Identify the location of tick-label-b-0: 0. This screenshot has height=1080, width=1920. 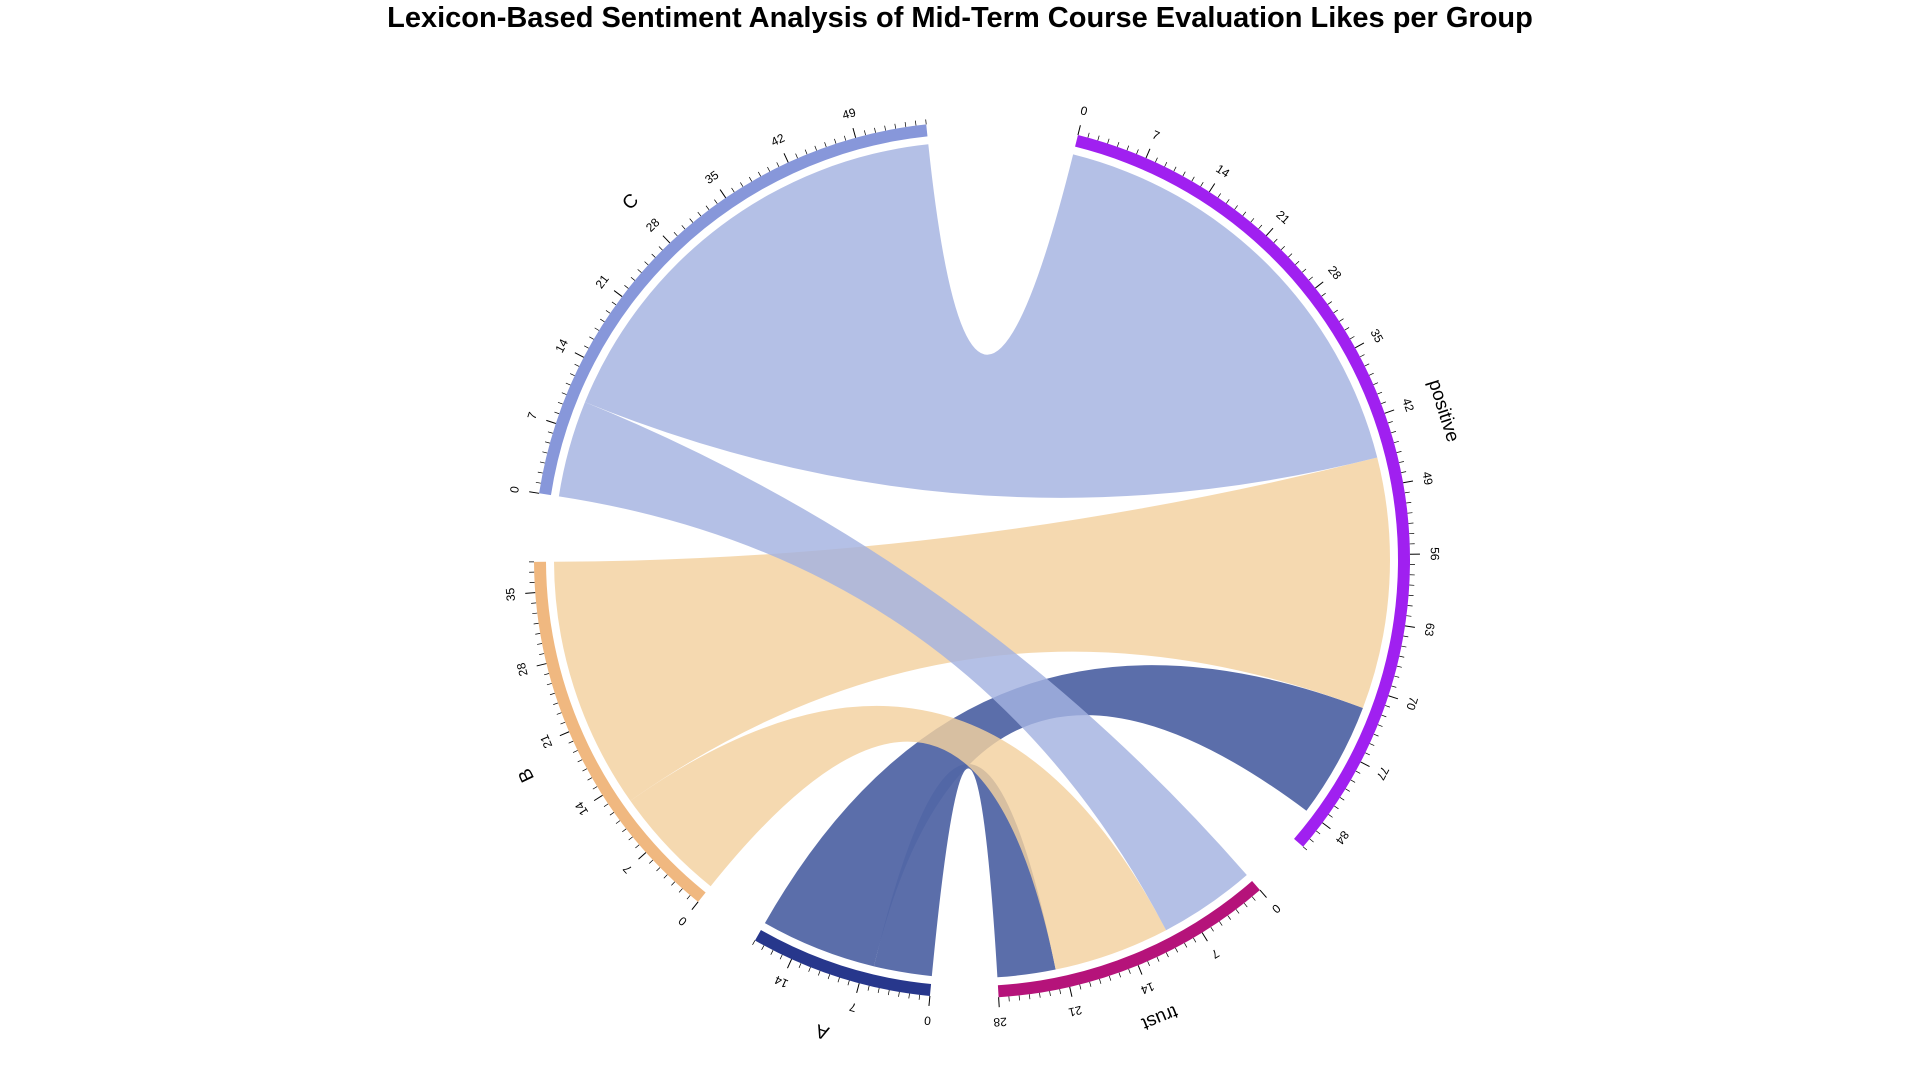
(682, 920).